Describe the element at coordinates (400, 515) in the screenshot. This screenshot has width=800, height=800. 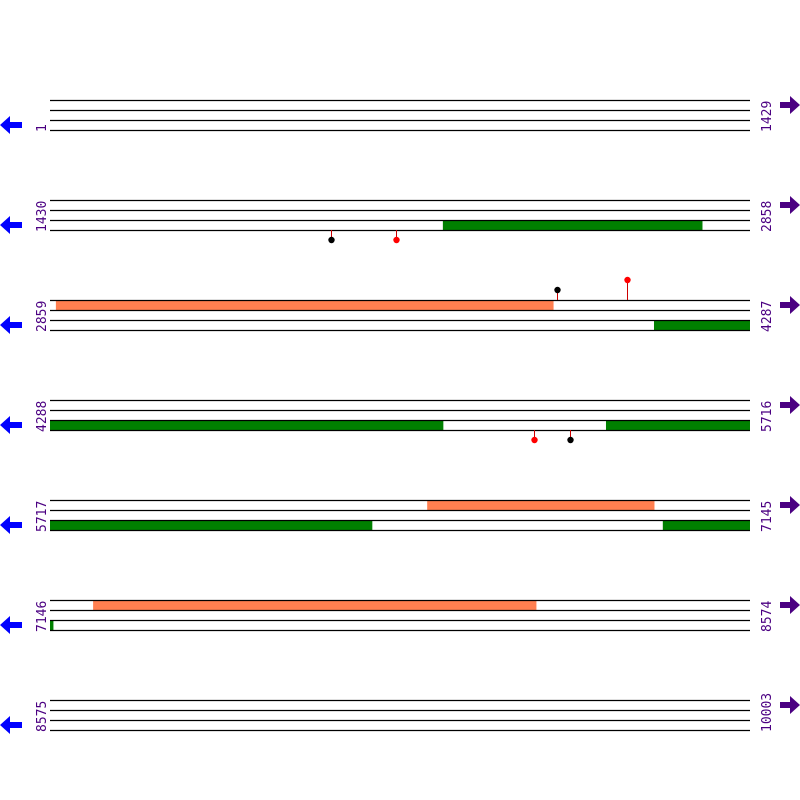
I see `map-row: 5717 7145` at that location.